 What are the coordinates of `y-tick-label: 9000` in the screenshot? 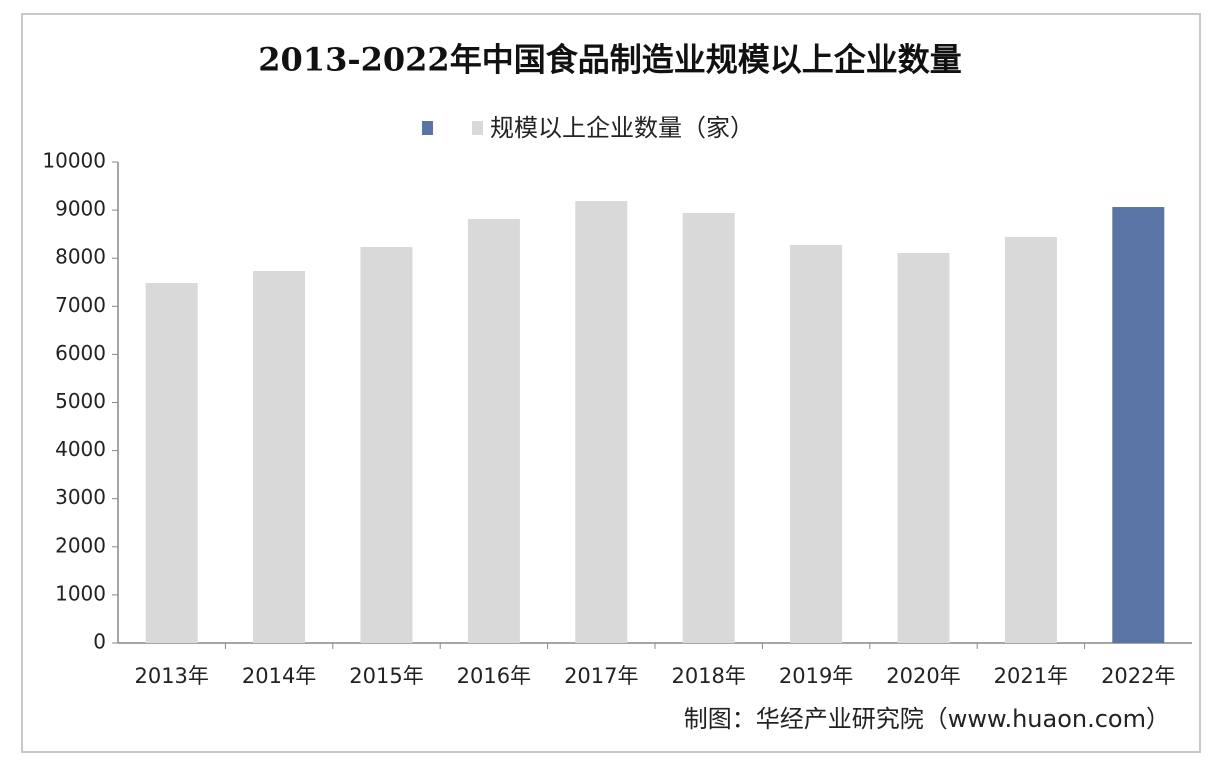 It's located at (80, 209).